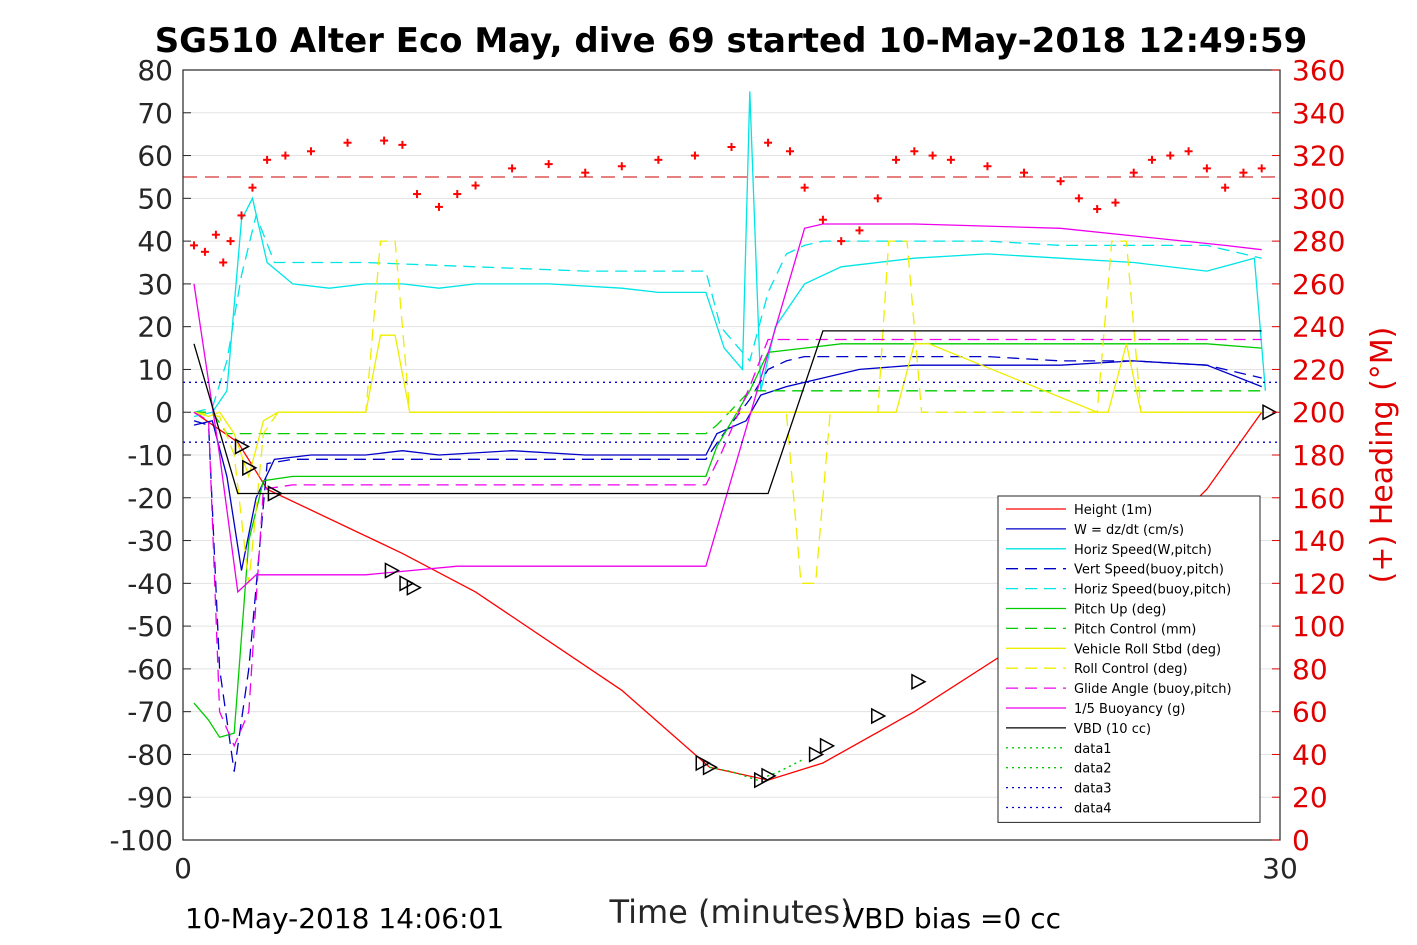 Image resolution: width=1417 pixels, height=945 pixels. Describe the element at coordinates (1147, 649) in the screenshot. I see `legend-label: Vehicle Roll Stbd (deg)` at that location.